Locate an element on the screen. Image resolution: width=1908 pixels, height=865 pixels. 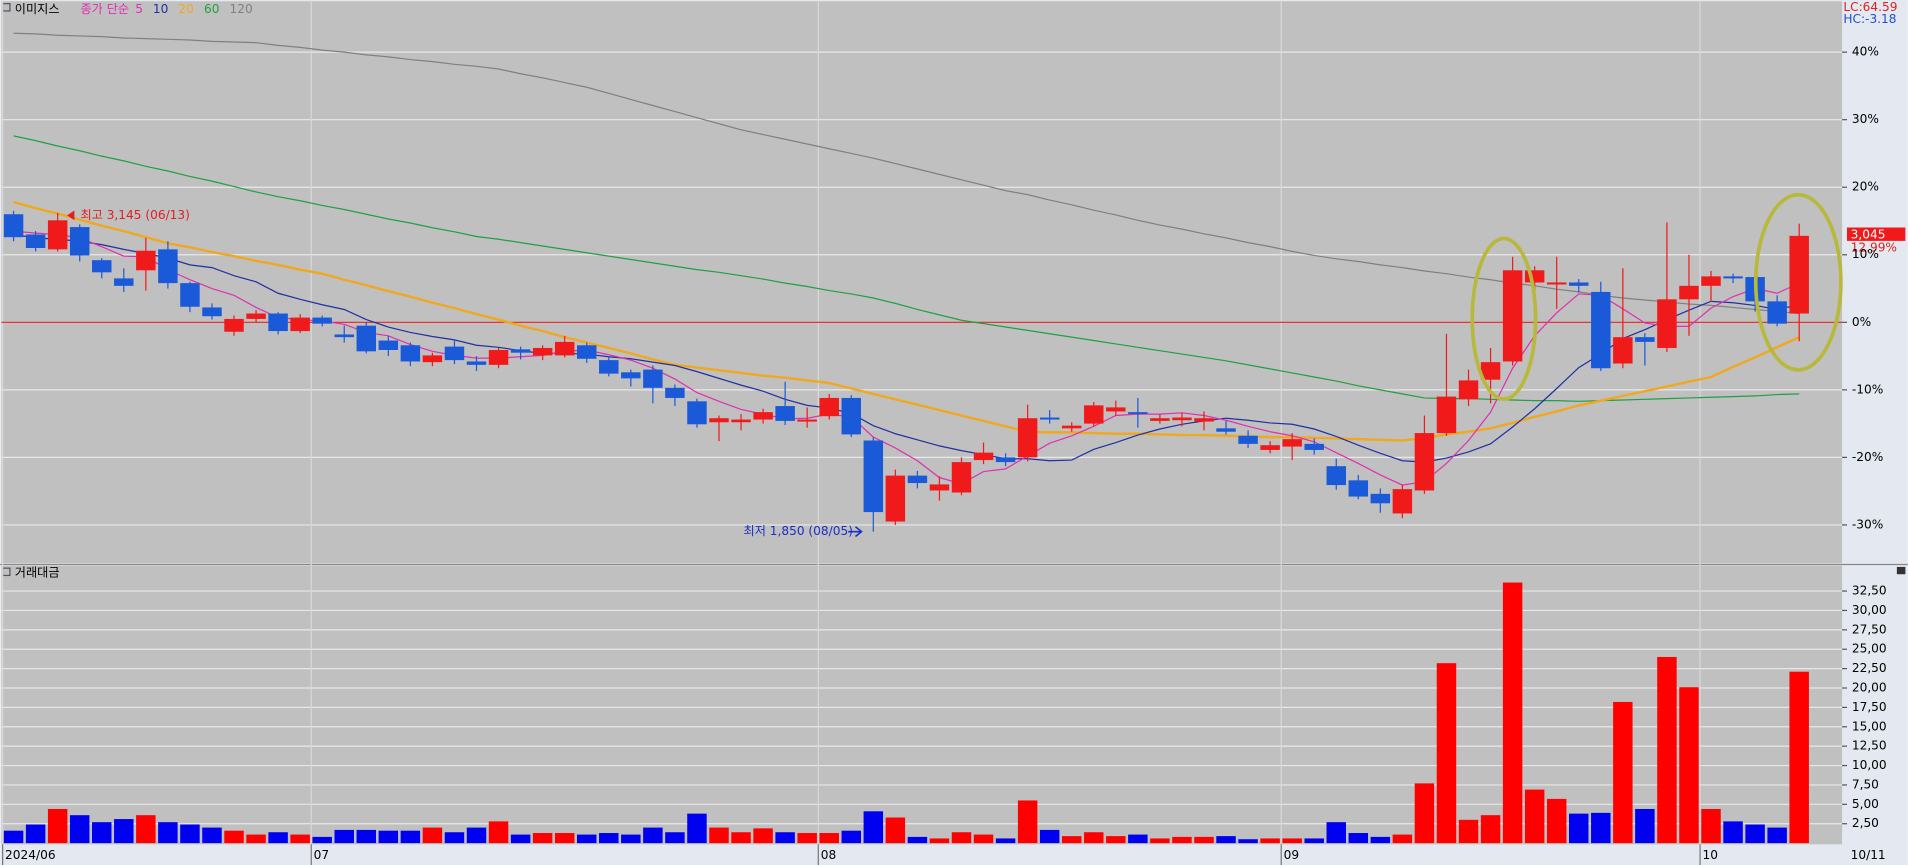
legend-item: 20 is located at coordinates (185, 9).